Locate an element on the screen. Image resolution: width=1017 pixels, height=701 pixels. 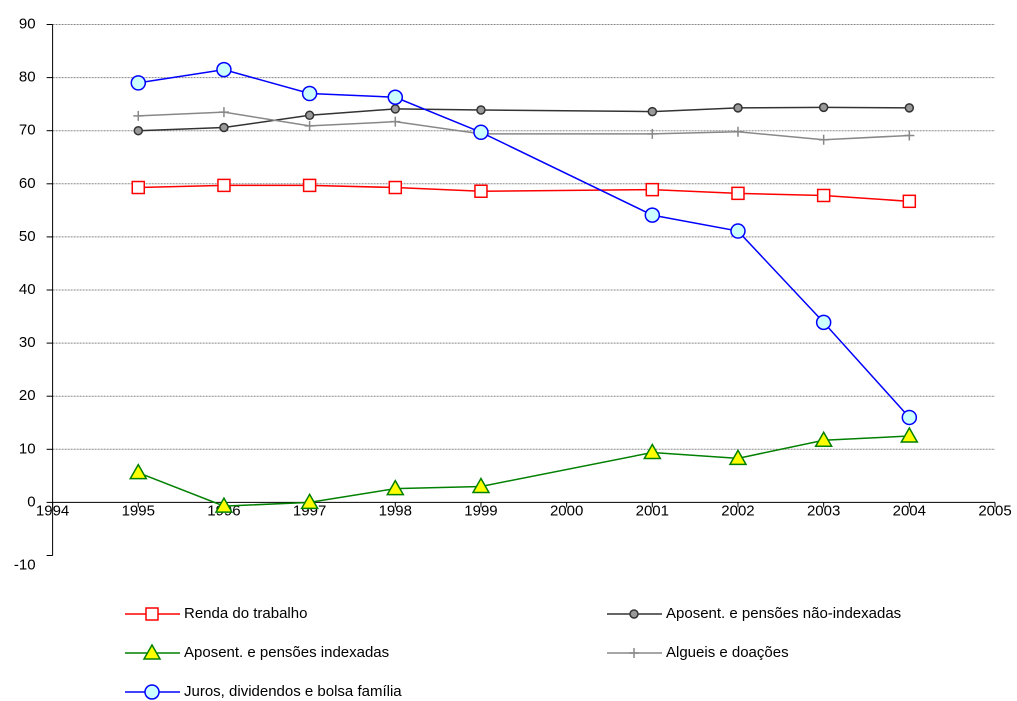
legend-entry: Aposent. e pensões indexadas is located at coordinates (257, 652).